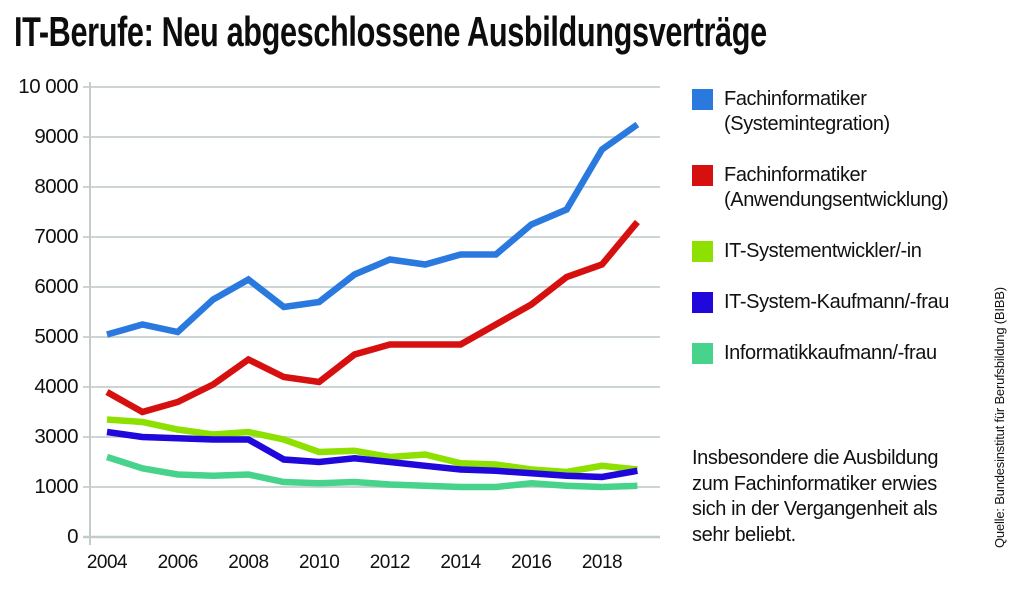 This screenshot has width=1024, height=591. I want to click on y-axis-tick-label: 0, so click(72, 536).